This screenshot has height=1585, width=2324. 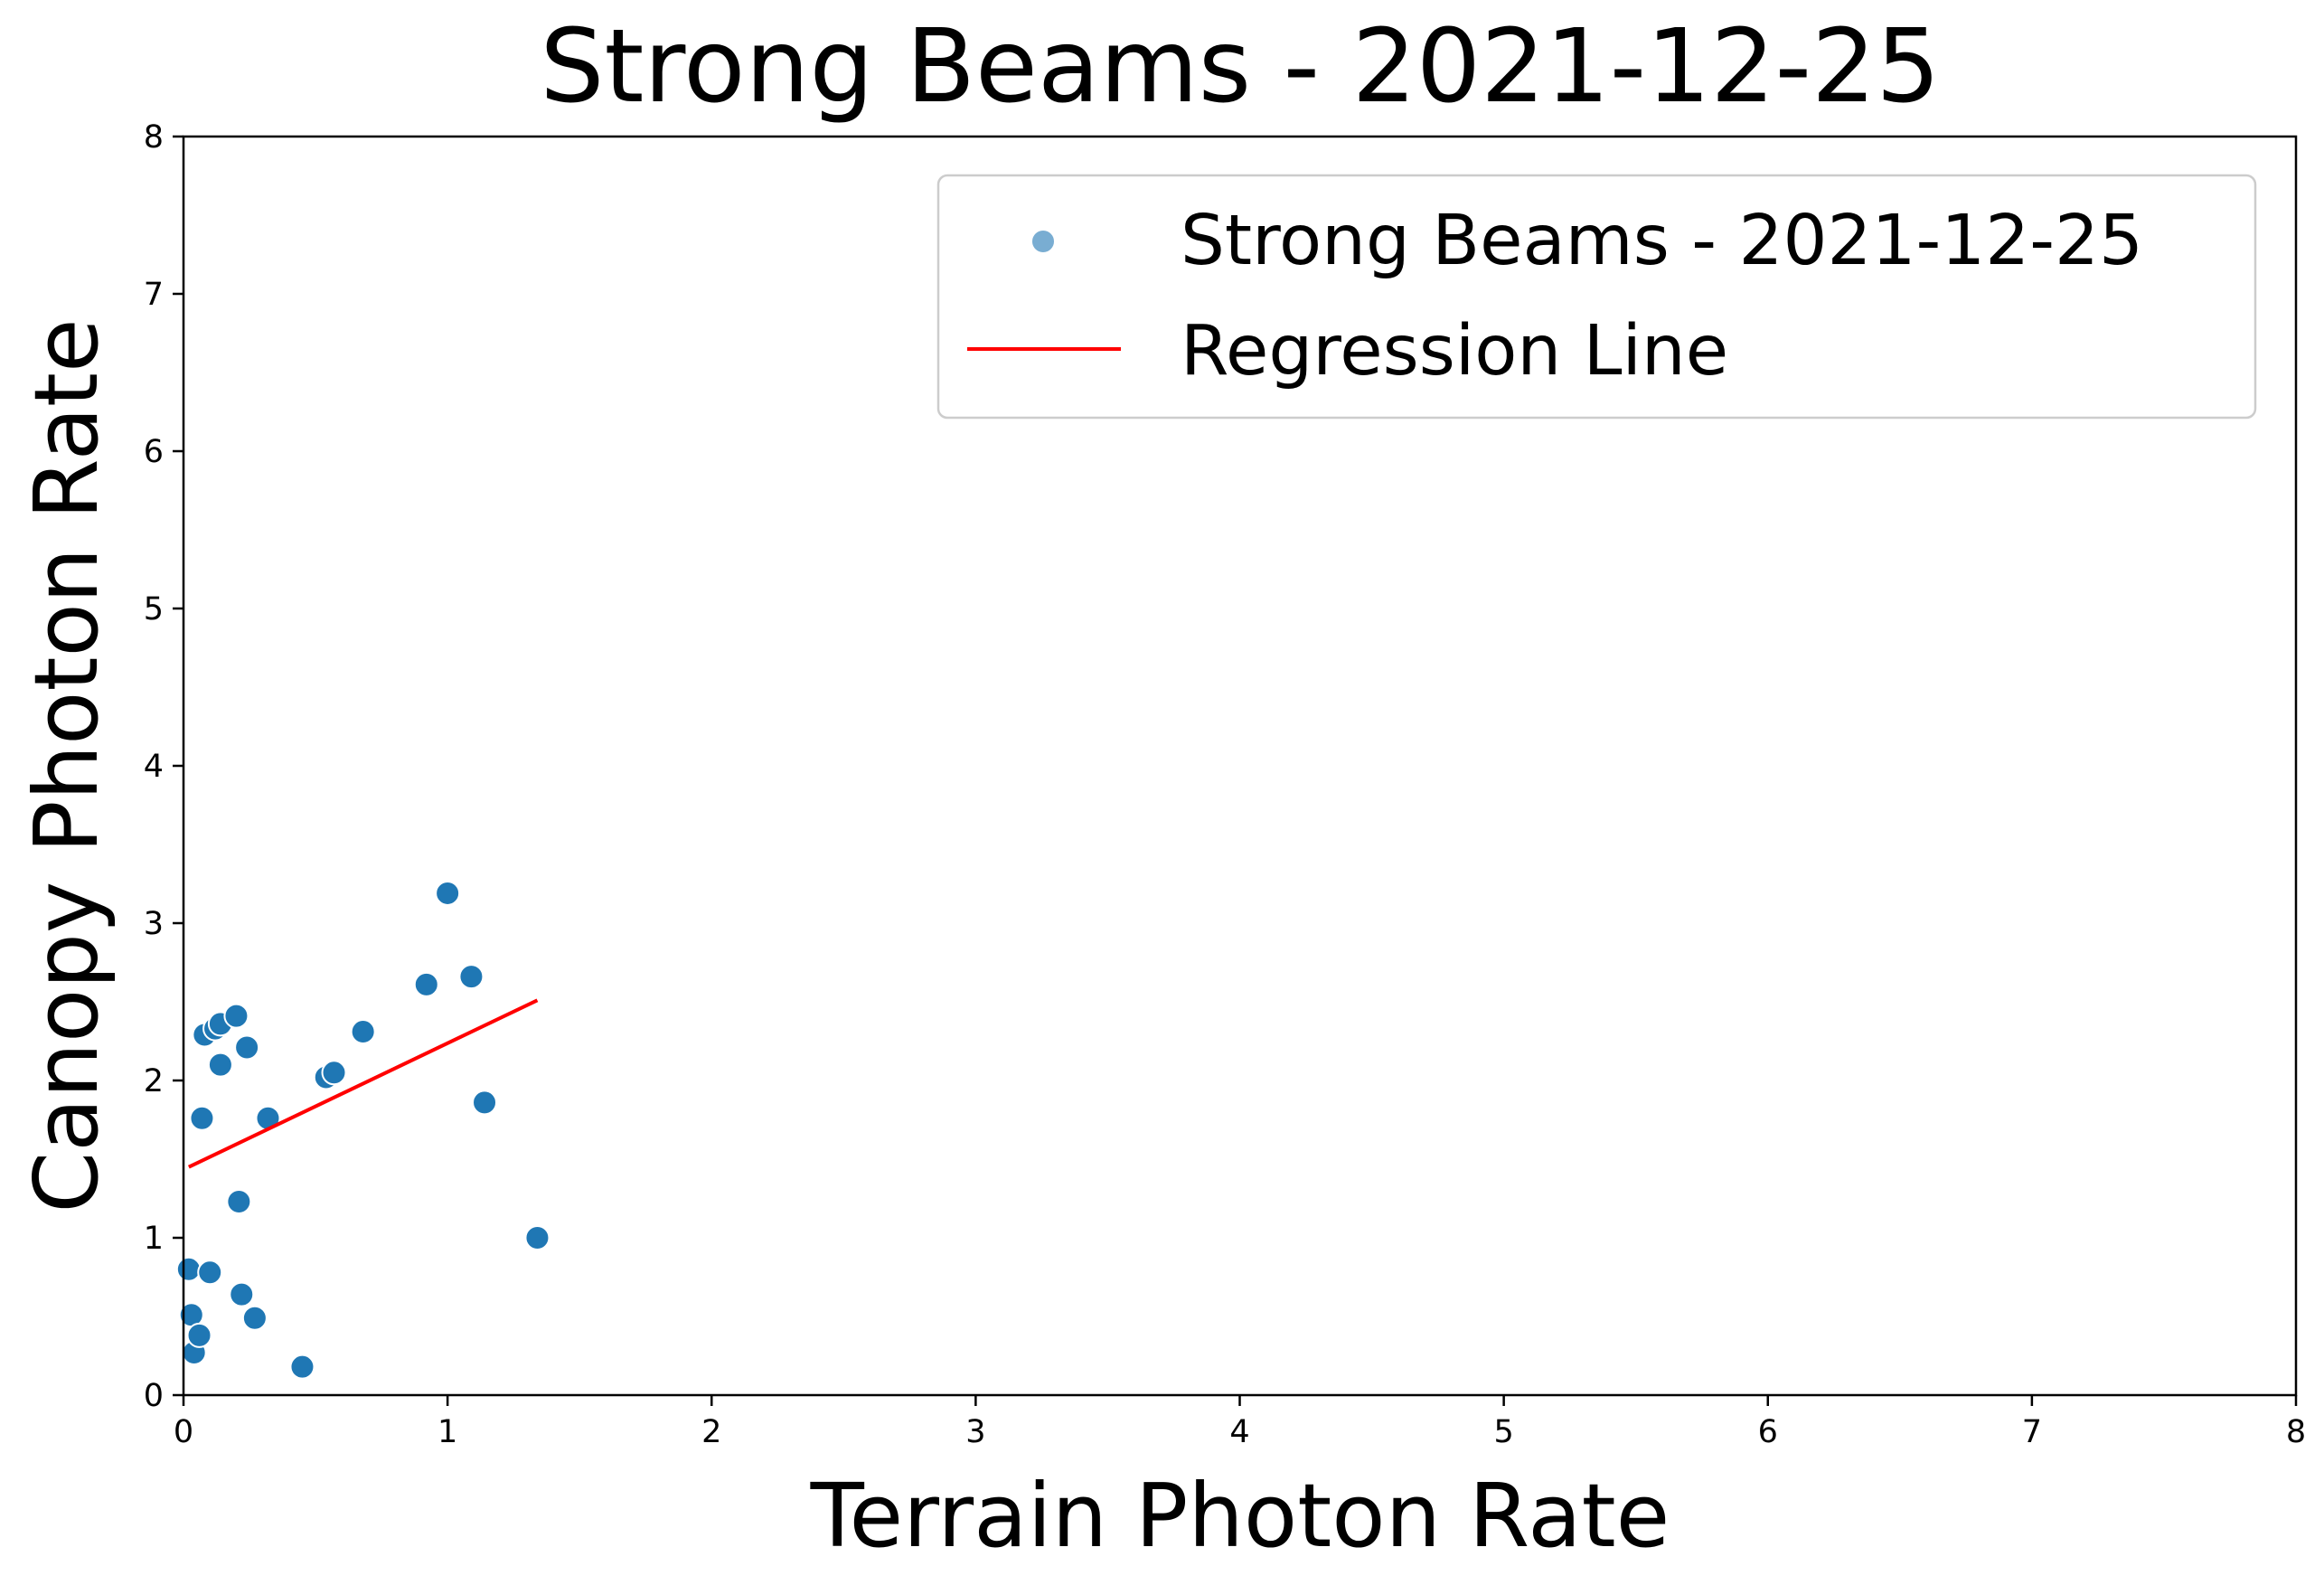 What do you see at coordinates (154, 924) in the screenshot?
I see `y-tick-label: 3` at bounding box center [154, 924].